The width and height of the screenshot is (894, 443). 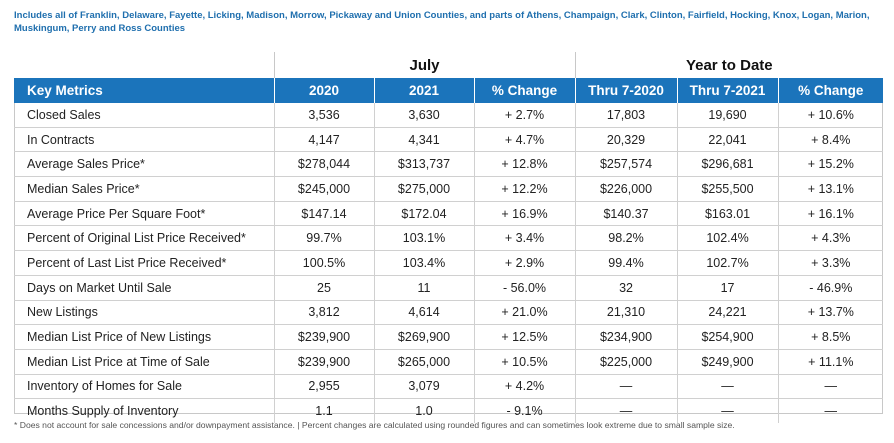 What do you see at coordinates (144, 313) in the screenshot?
I see `cell-metric-name: New Listings` at bounding box center [144, 313].